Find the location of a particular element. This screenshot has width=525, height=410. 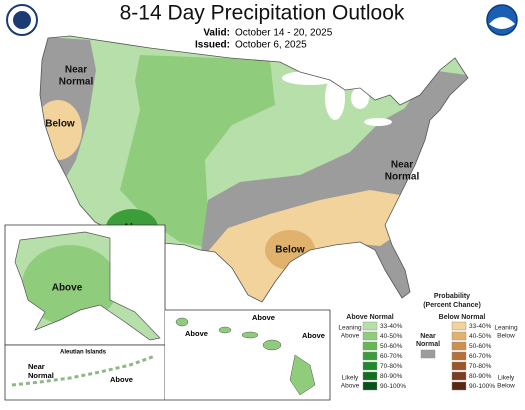

below-range: 50-60% is located at coordinates (480, 346).